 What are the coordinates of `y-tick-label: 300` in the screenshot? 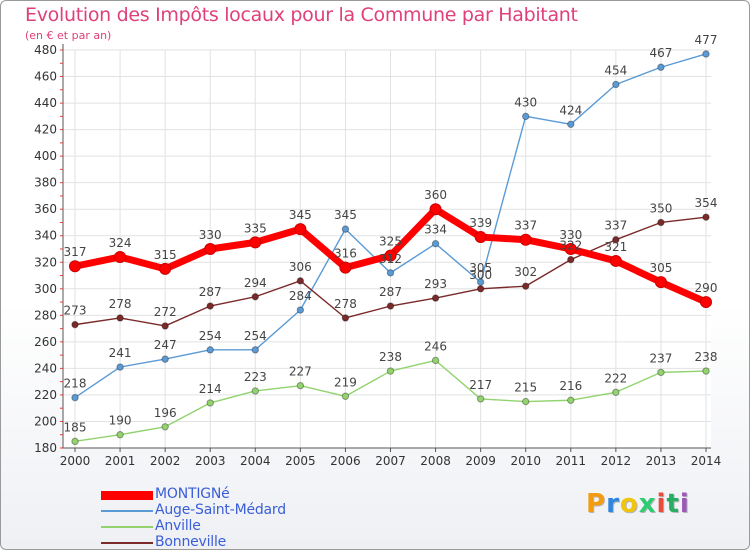 It's located at (45, 289).